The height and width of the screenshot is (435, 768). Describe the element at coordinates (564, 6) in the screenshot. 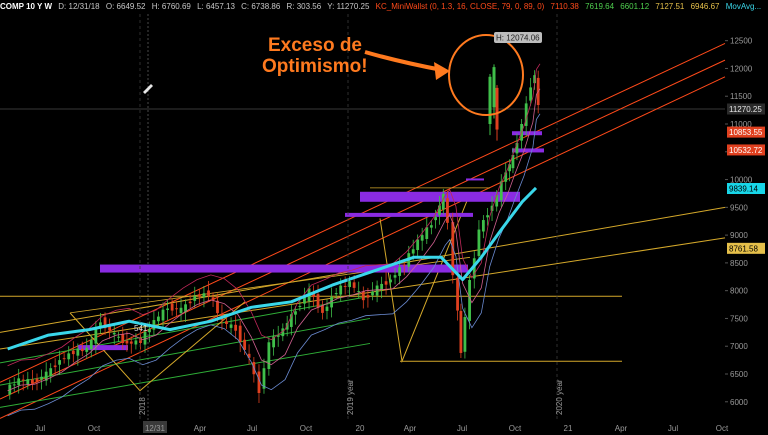

I see `indicator-value-1: 7110.38` at that location.